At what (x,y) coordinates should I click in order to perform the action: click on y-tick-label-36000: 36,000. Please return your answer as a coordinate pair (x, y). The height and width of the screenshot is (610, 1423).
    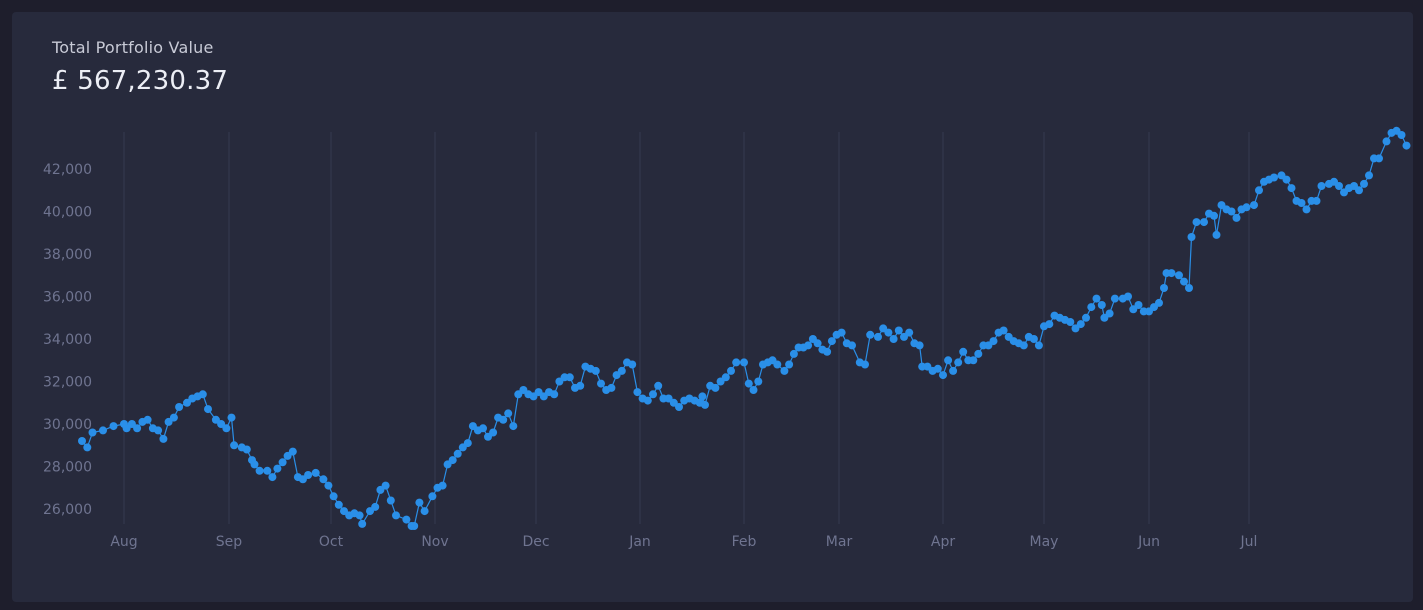
    Looking at the image, I should click on (67, 298).